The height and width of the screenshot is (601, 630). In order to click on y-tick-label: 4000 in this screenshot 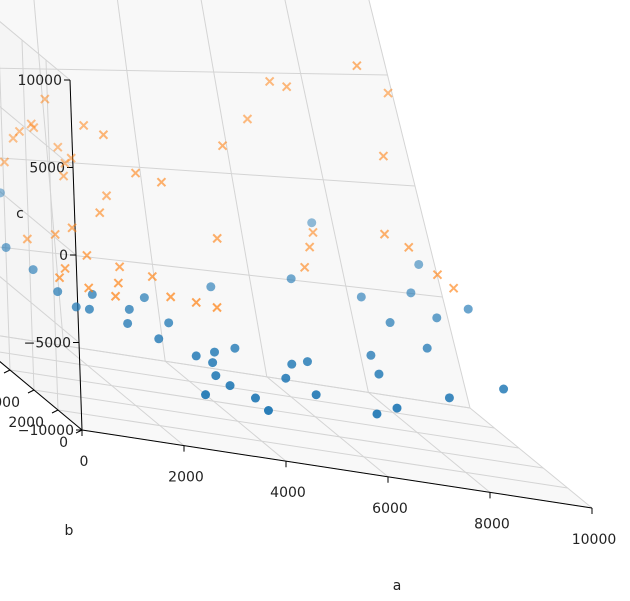, I will do `click(10, 403)`.